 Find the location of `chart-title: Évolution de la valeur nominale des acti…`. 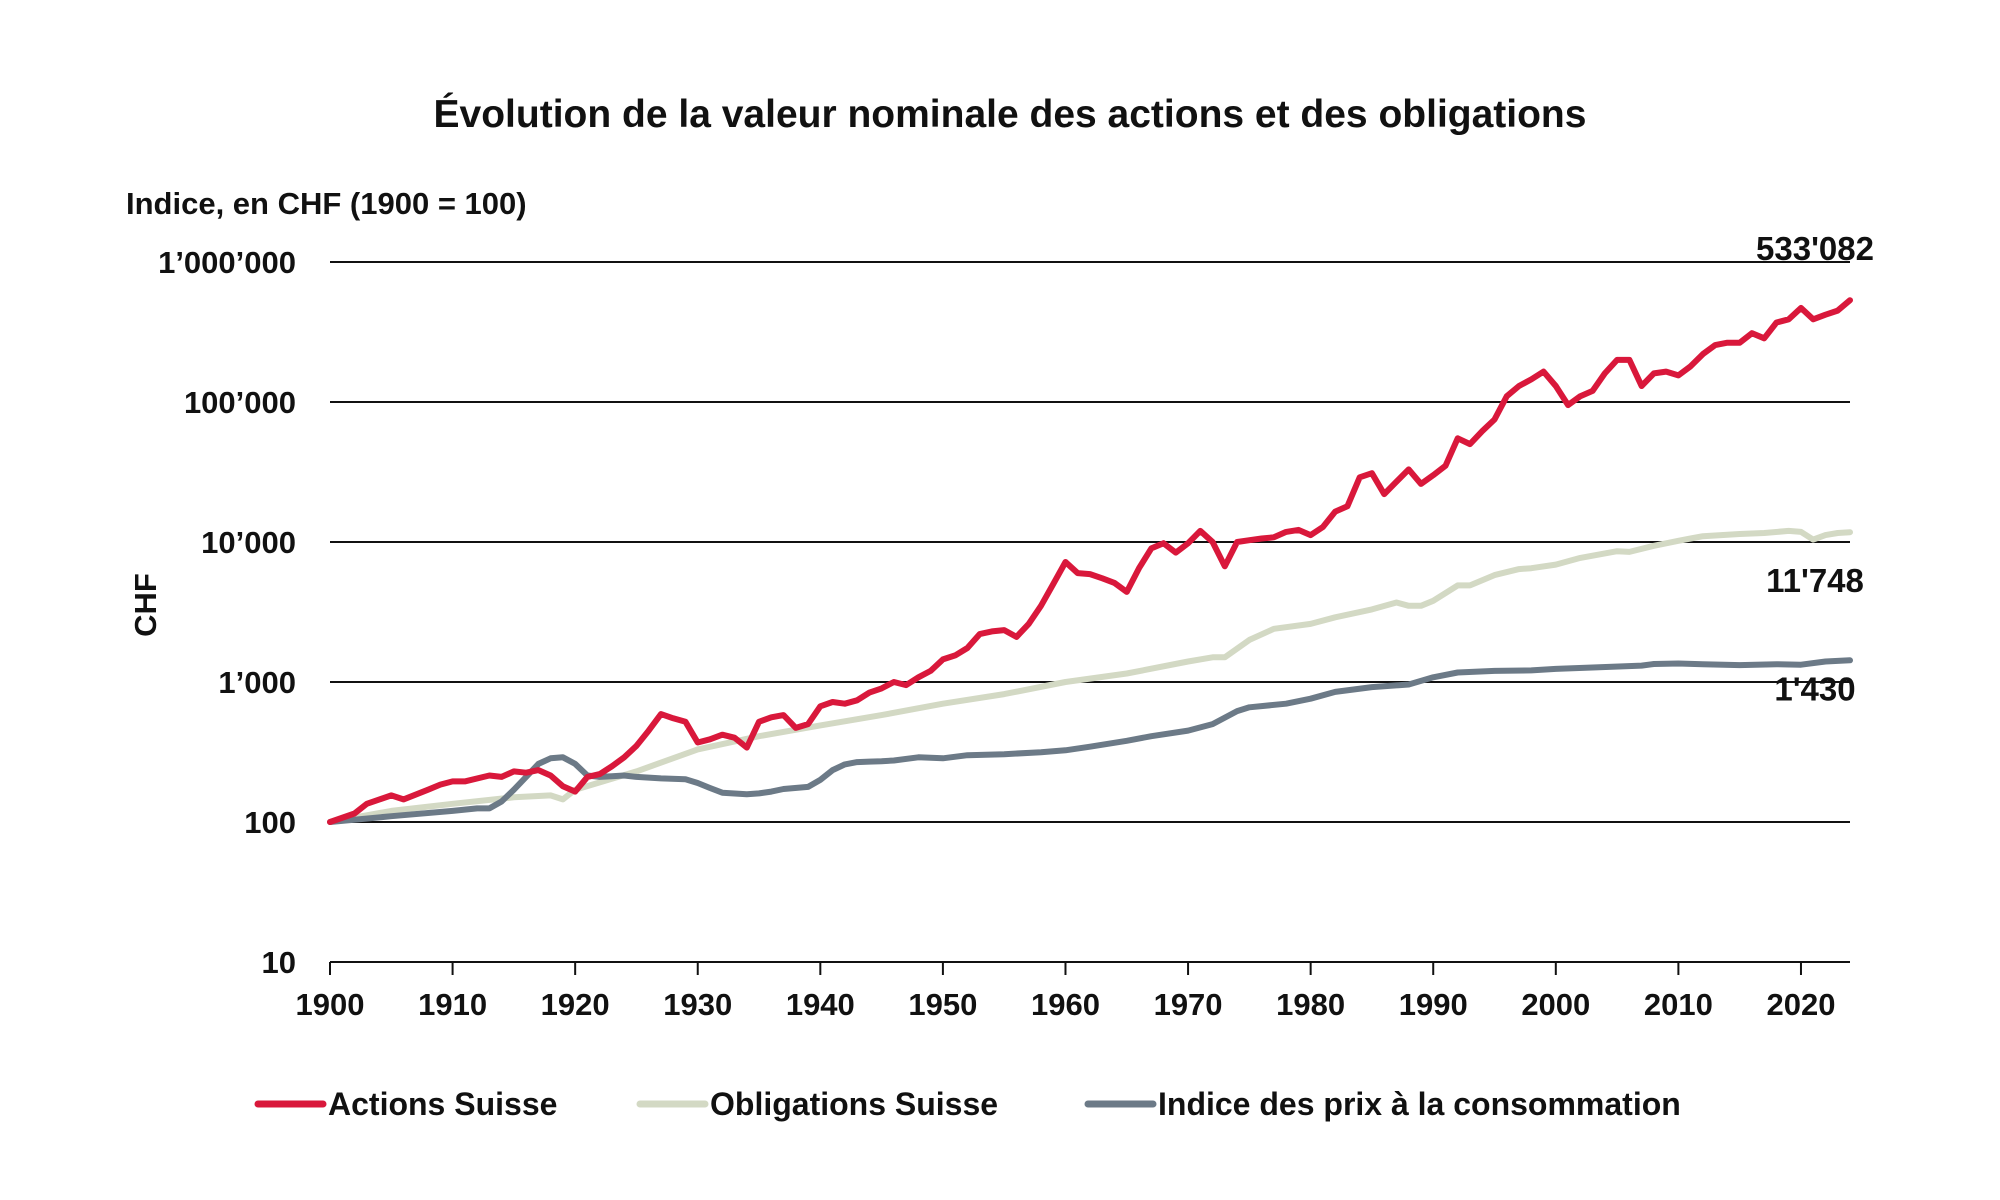

chart-title: Évolution de la valeur nominale des acti… is located at coordinates (1010, 114).